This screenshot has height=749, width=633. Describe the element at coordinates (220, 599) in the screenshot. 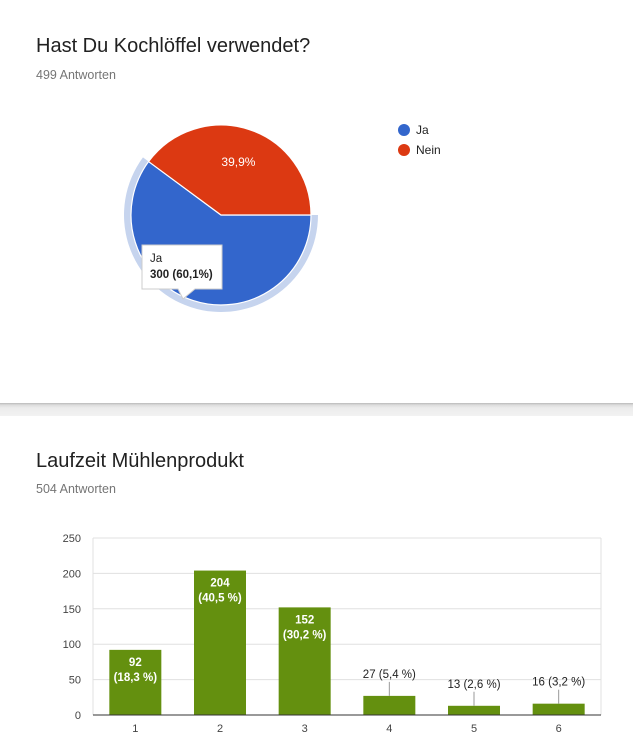

I see `bar-percent-label: (40,5 %)` at that location.